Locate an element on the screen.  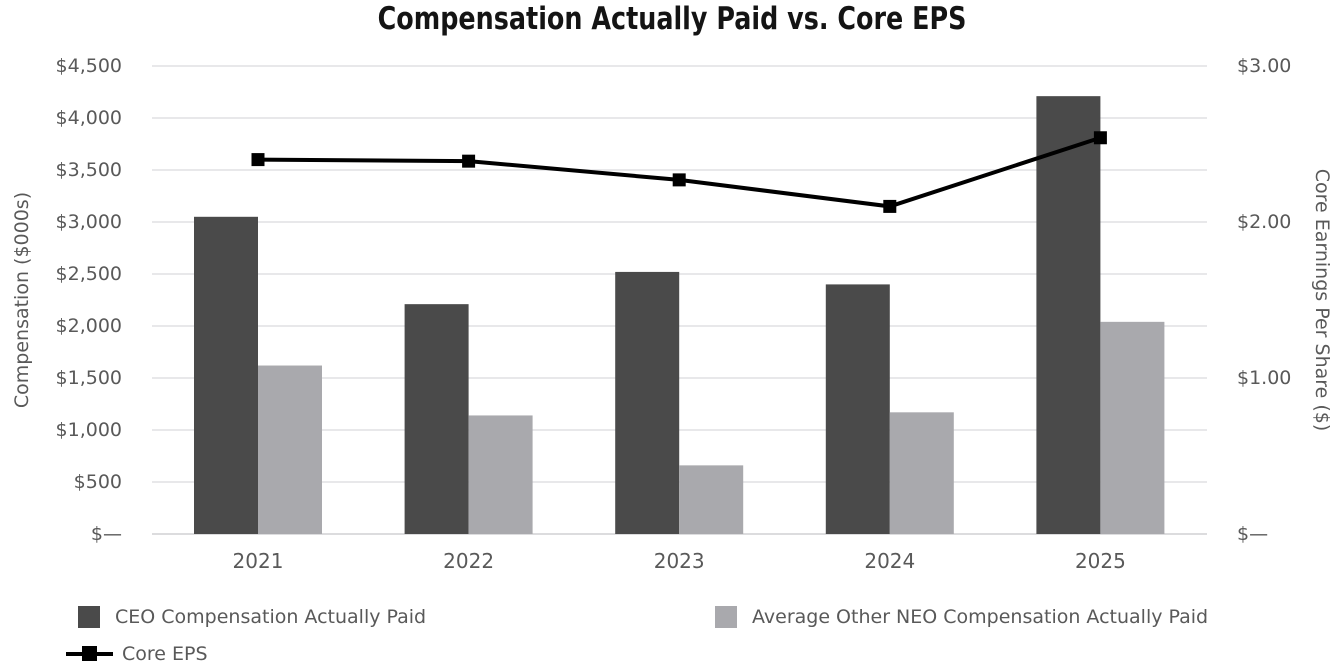
left-axis-tick-8: $4,000 is located at coordinates (88, 118).